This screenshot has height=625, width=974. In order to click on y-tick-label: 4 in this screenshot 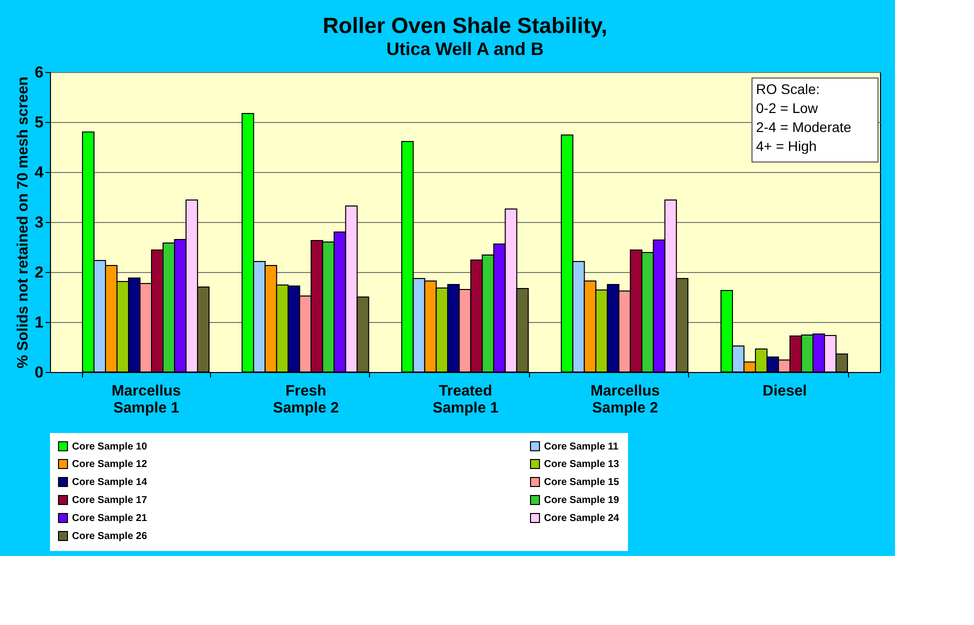, I will do `click(39, 173)`.